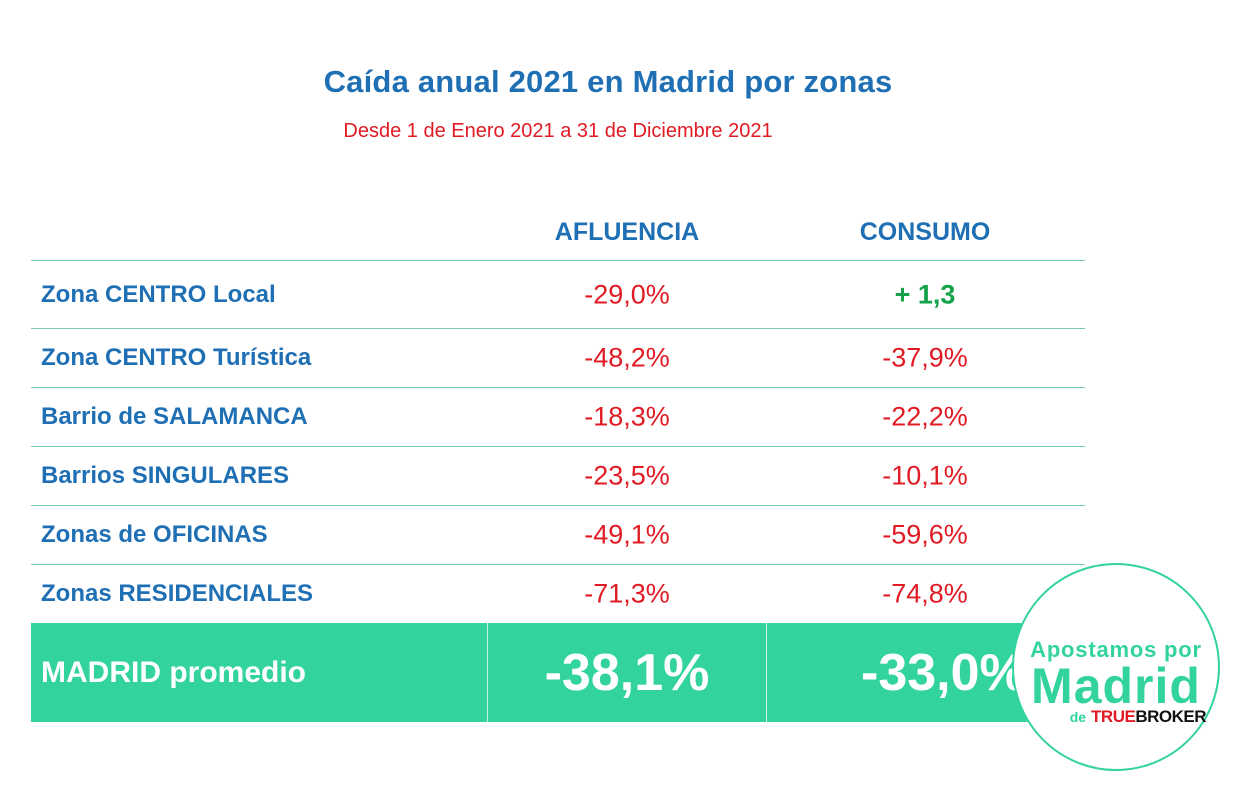  What do you see at coordinates (925, 534) in the screenshot?
I see `row-consumo-value: -59,6%` at bounding box center [925, 534].